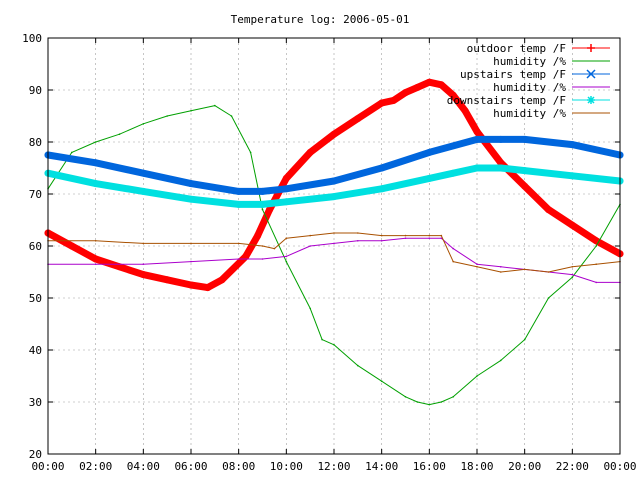 This screenshot has width=640, height=480. I want to click on x-tick-label: 22:00, so click(572, 466).